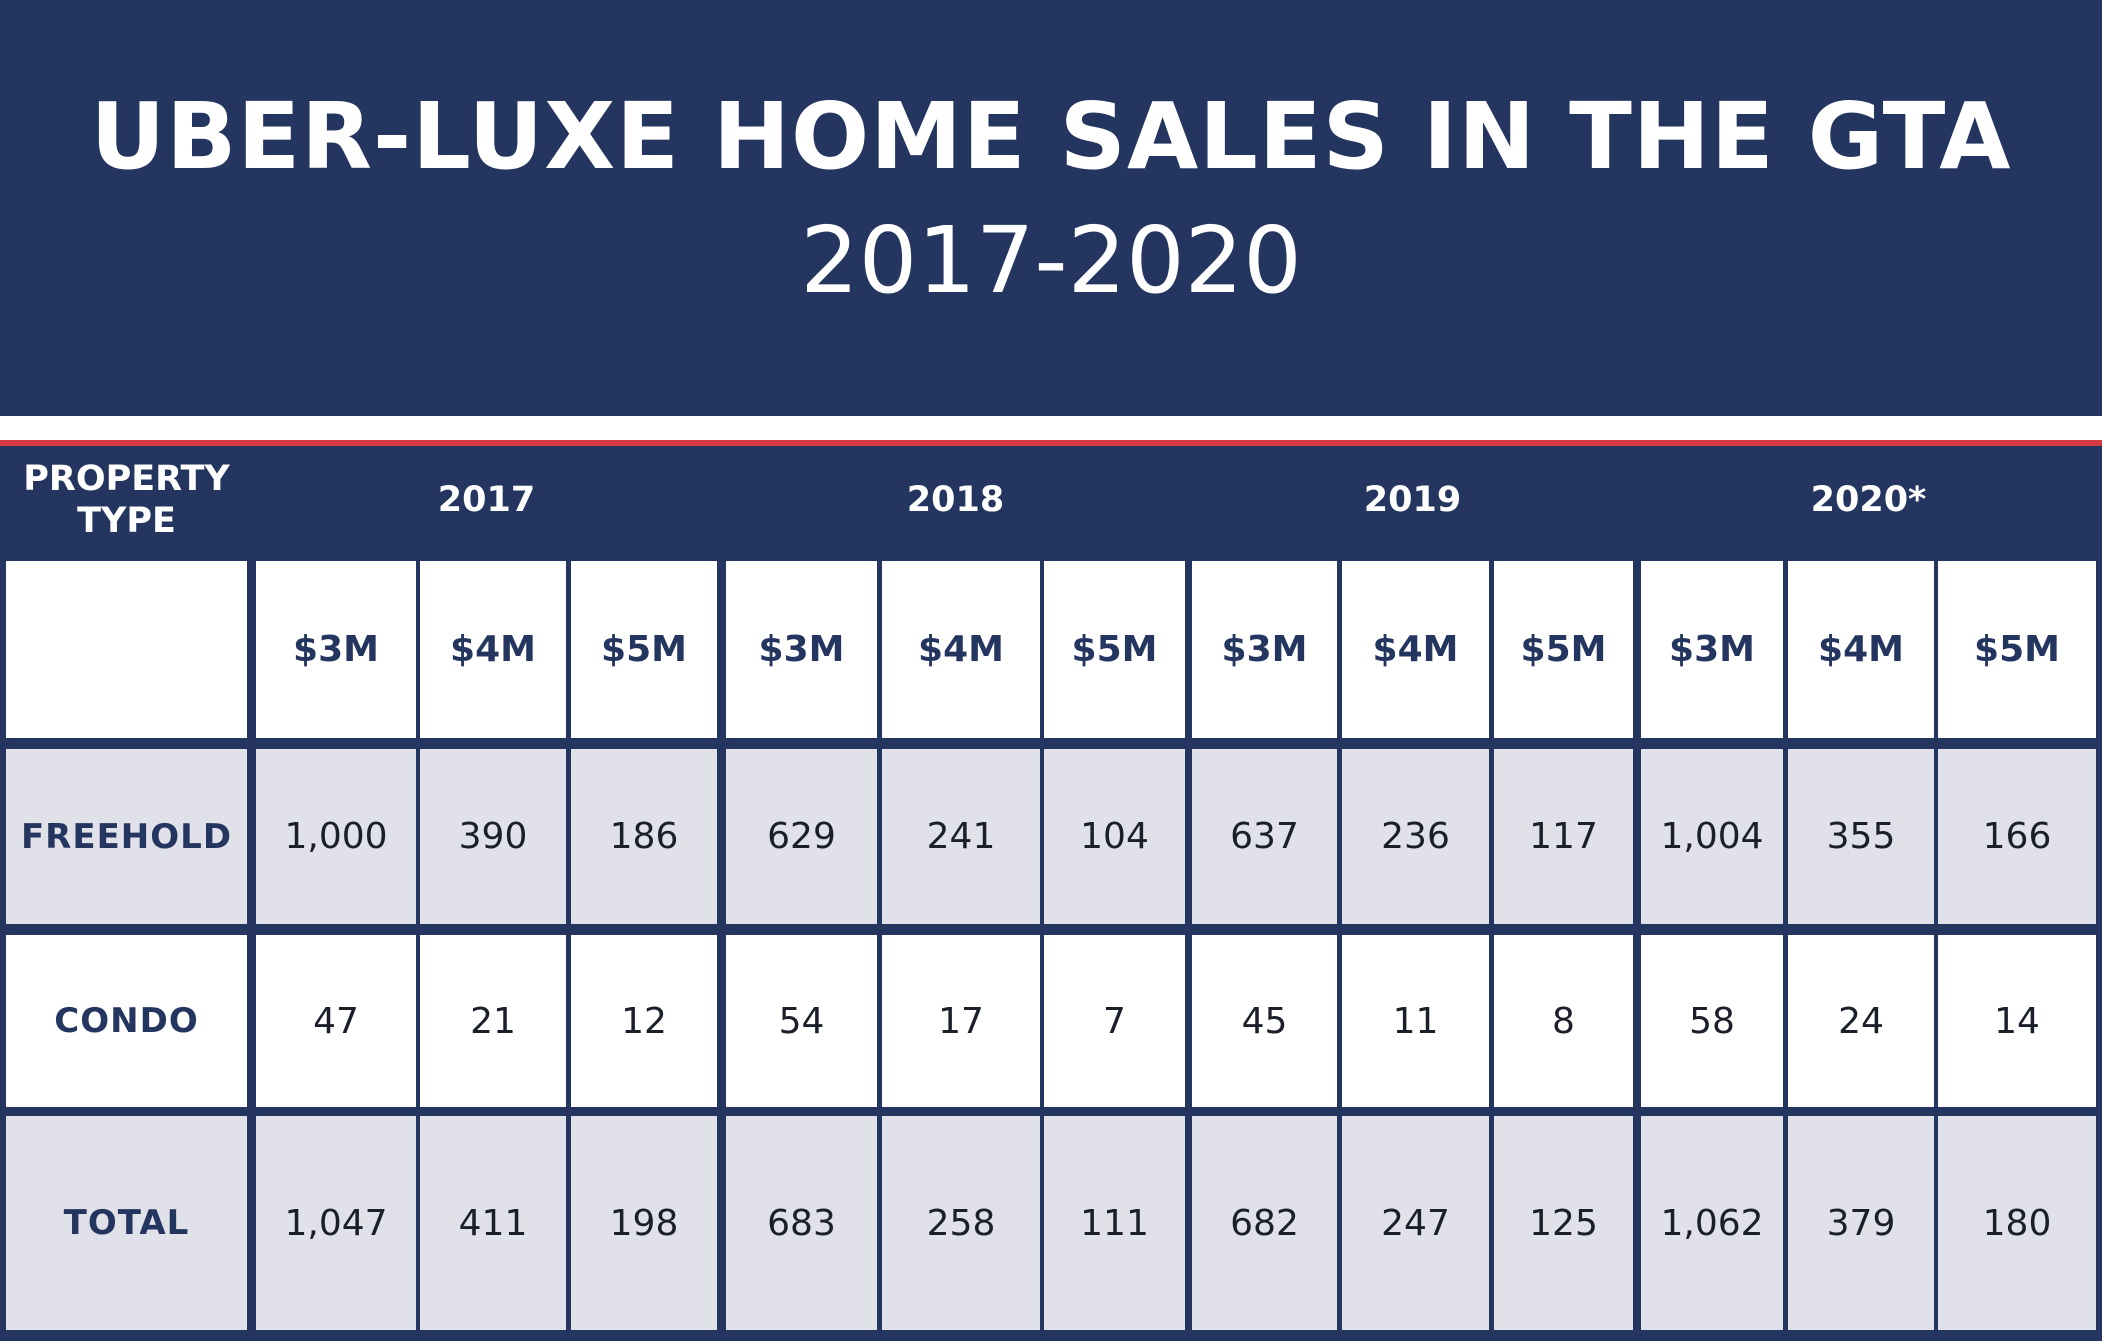 Image resolution: width=2102 pixels, height=1341 pixels. I want to click on table-cell: 7, so click(1114, 1021).